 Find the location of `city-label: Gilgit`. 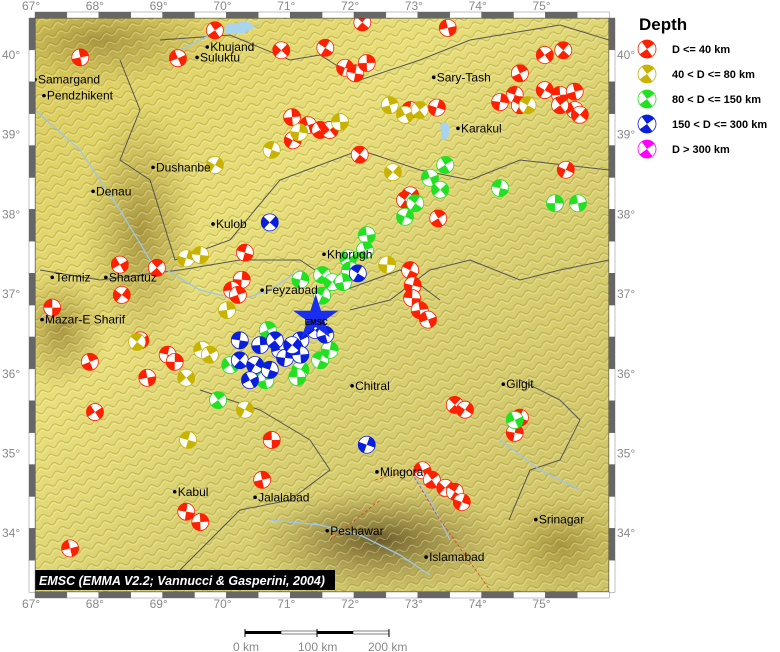

city-label: Gilgit is located at coordinates (520, 384).